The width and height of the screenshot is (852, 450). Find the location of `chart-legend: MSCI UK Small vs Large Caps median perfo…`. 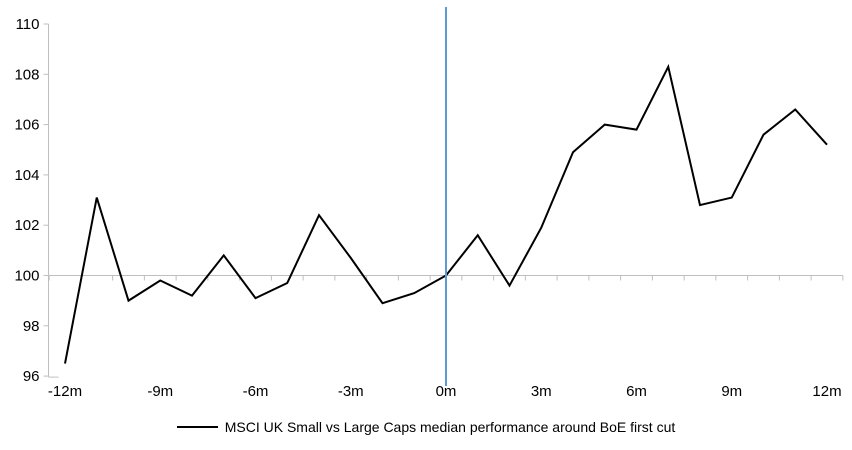

chart-legend: MSCI UK Small vs Large Caps median perfo… is located at coordinates (426, 427).